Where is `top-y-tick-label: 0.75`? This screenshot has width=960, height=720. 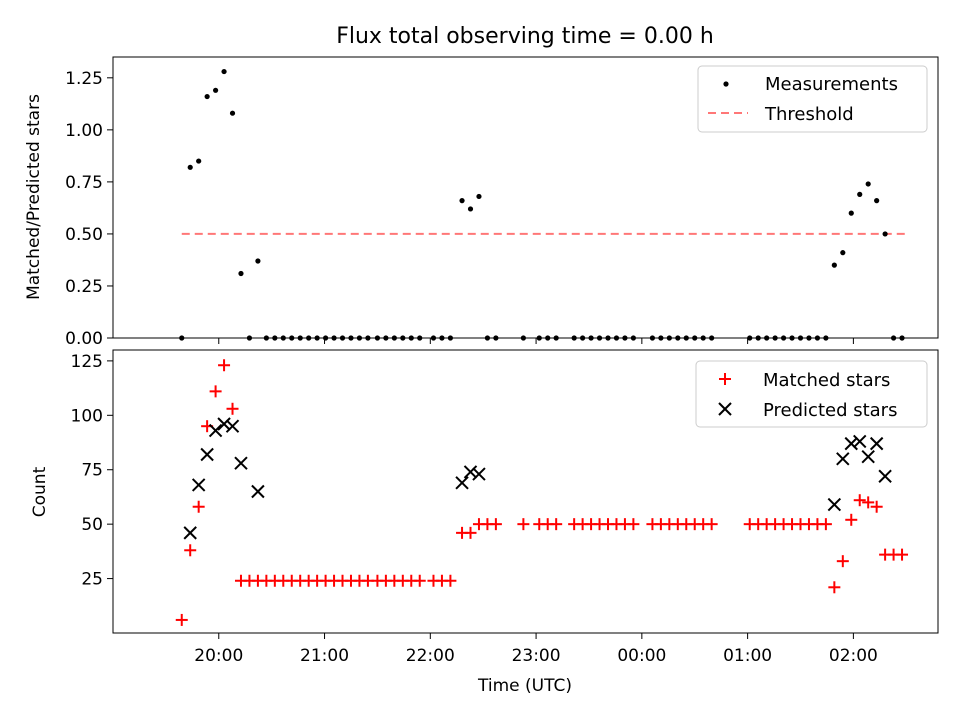
top-y-tick-label: 0.75 is located at coordinates (84, 183).